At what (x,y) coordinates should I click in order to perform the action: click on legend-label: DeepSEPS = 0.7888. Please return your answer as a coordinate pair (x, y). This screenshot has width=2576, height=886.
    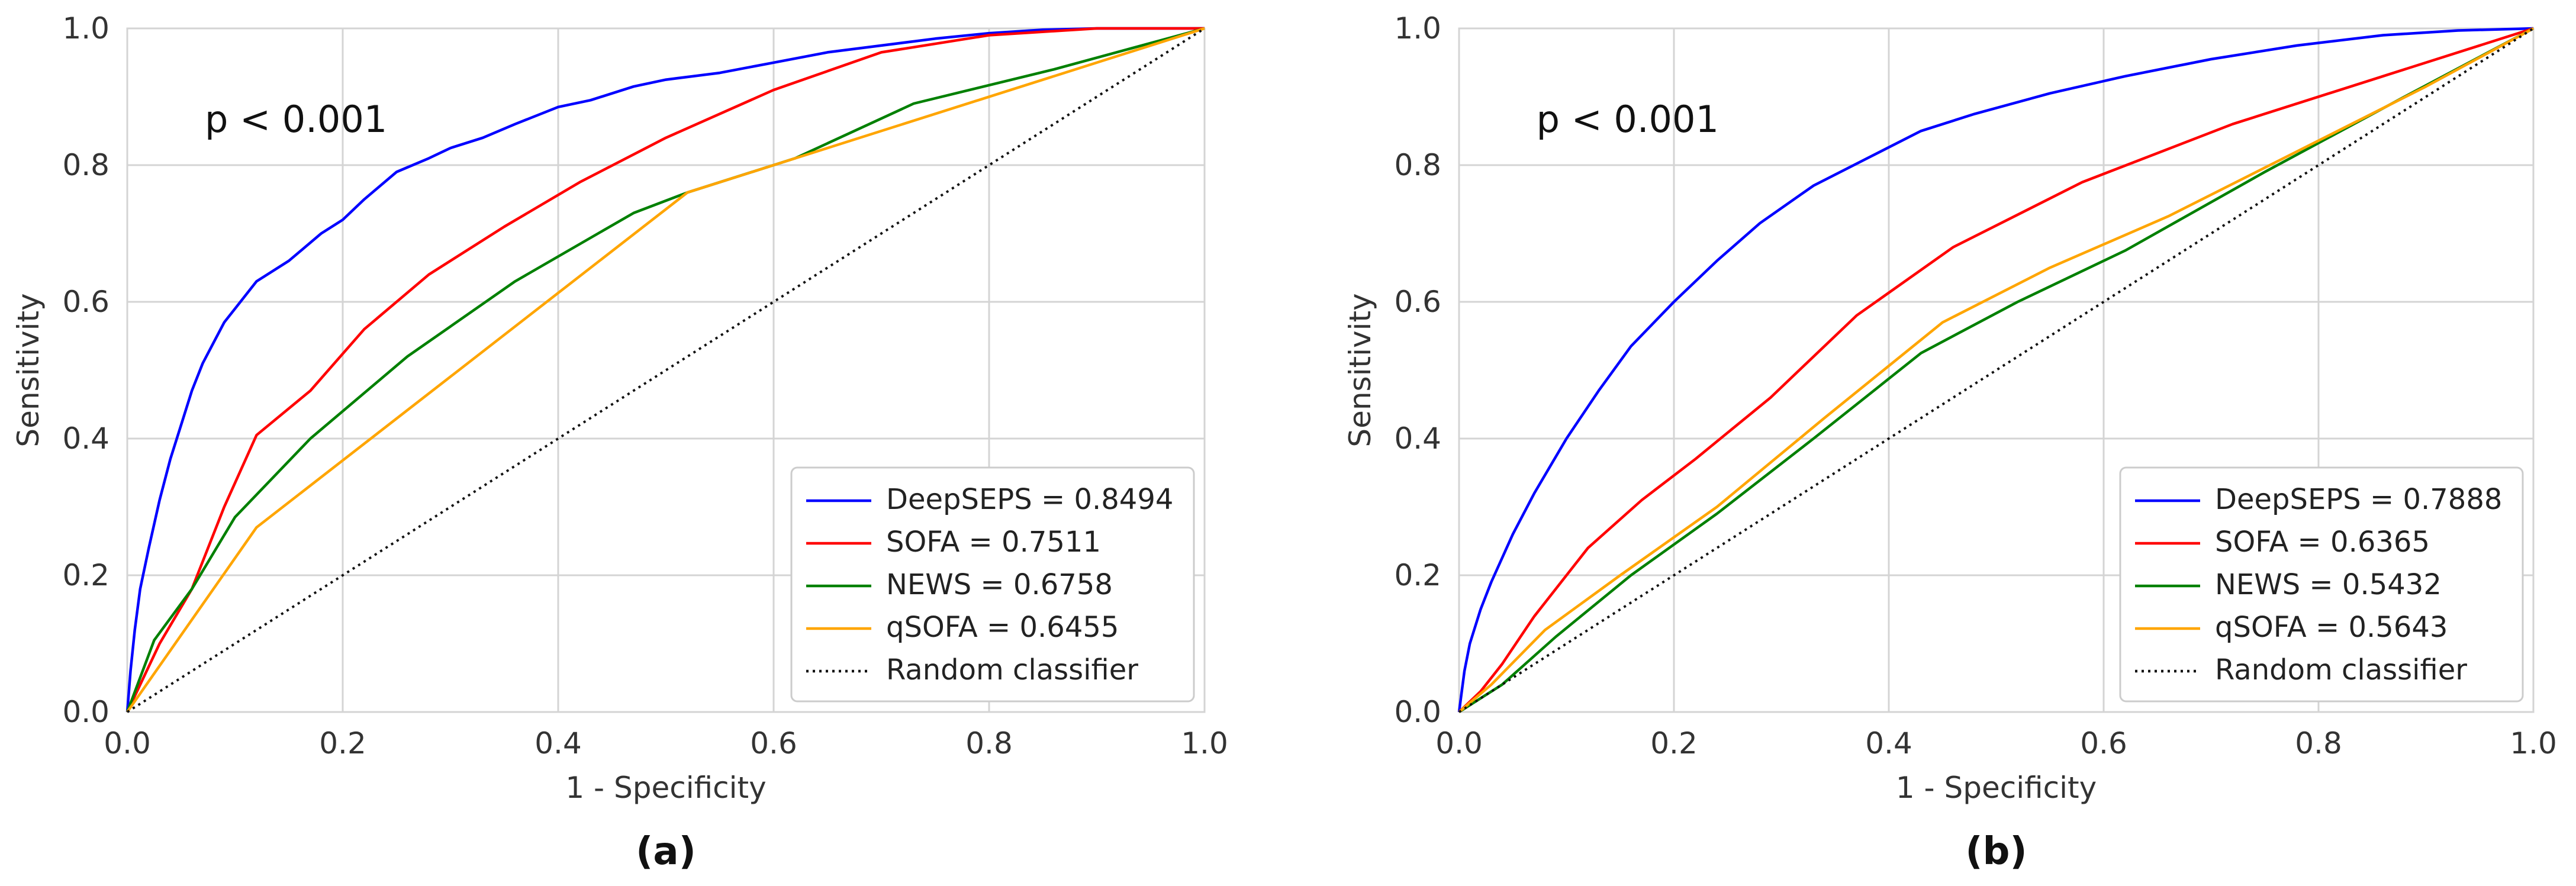
    Looking at the image, I should click on (2358, 499).